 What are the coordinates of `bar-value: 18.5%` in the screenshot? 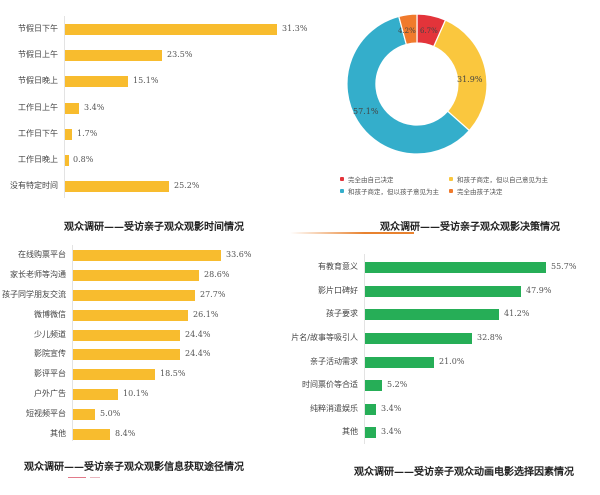 It's located at (173, 373).